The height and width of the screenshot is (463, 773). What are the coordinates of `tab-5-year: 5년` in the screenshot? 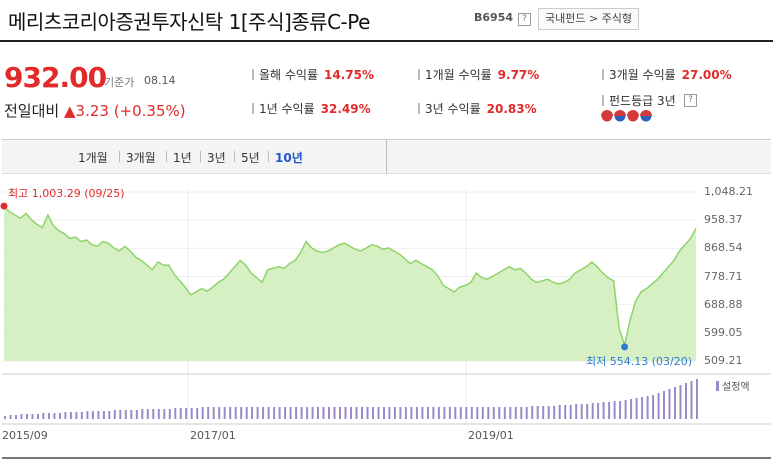 It's located at (250, 158).